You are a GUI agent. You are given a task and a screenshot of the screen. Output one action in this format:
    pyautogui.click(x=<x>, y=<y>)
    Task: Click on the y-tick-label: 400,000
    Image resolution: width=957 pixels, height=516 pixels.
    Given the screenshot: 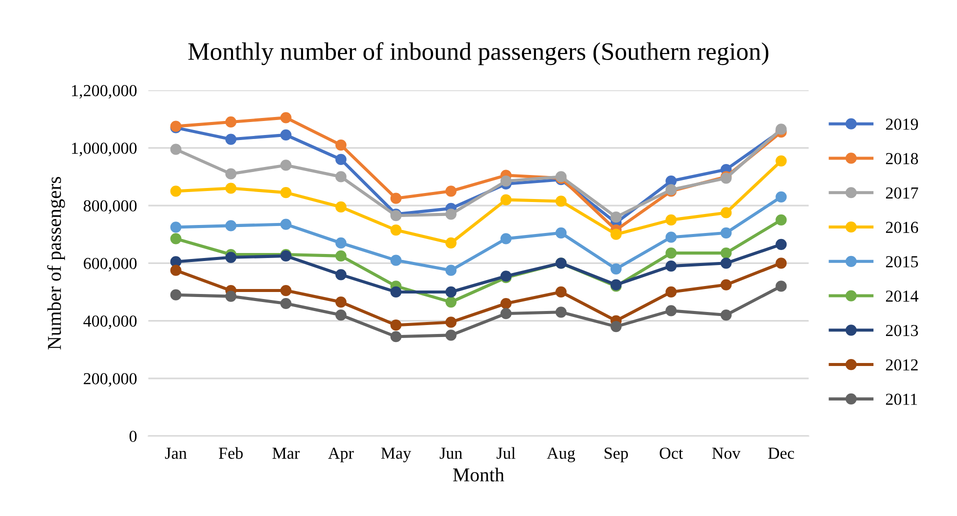 What is the action you would take?
    pyautogui.click(x=110, y=322)
    